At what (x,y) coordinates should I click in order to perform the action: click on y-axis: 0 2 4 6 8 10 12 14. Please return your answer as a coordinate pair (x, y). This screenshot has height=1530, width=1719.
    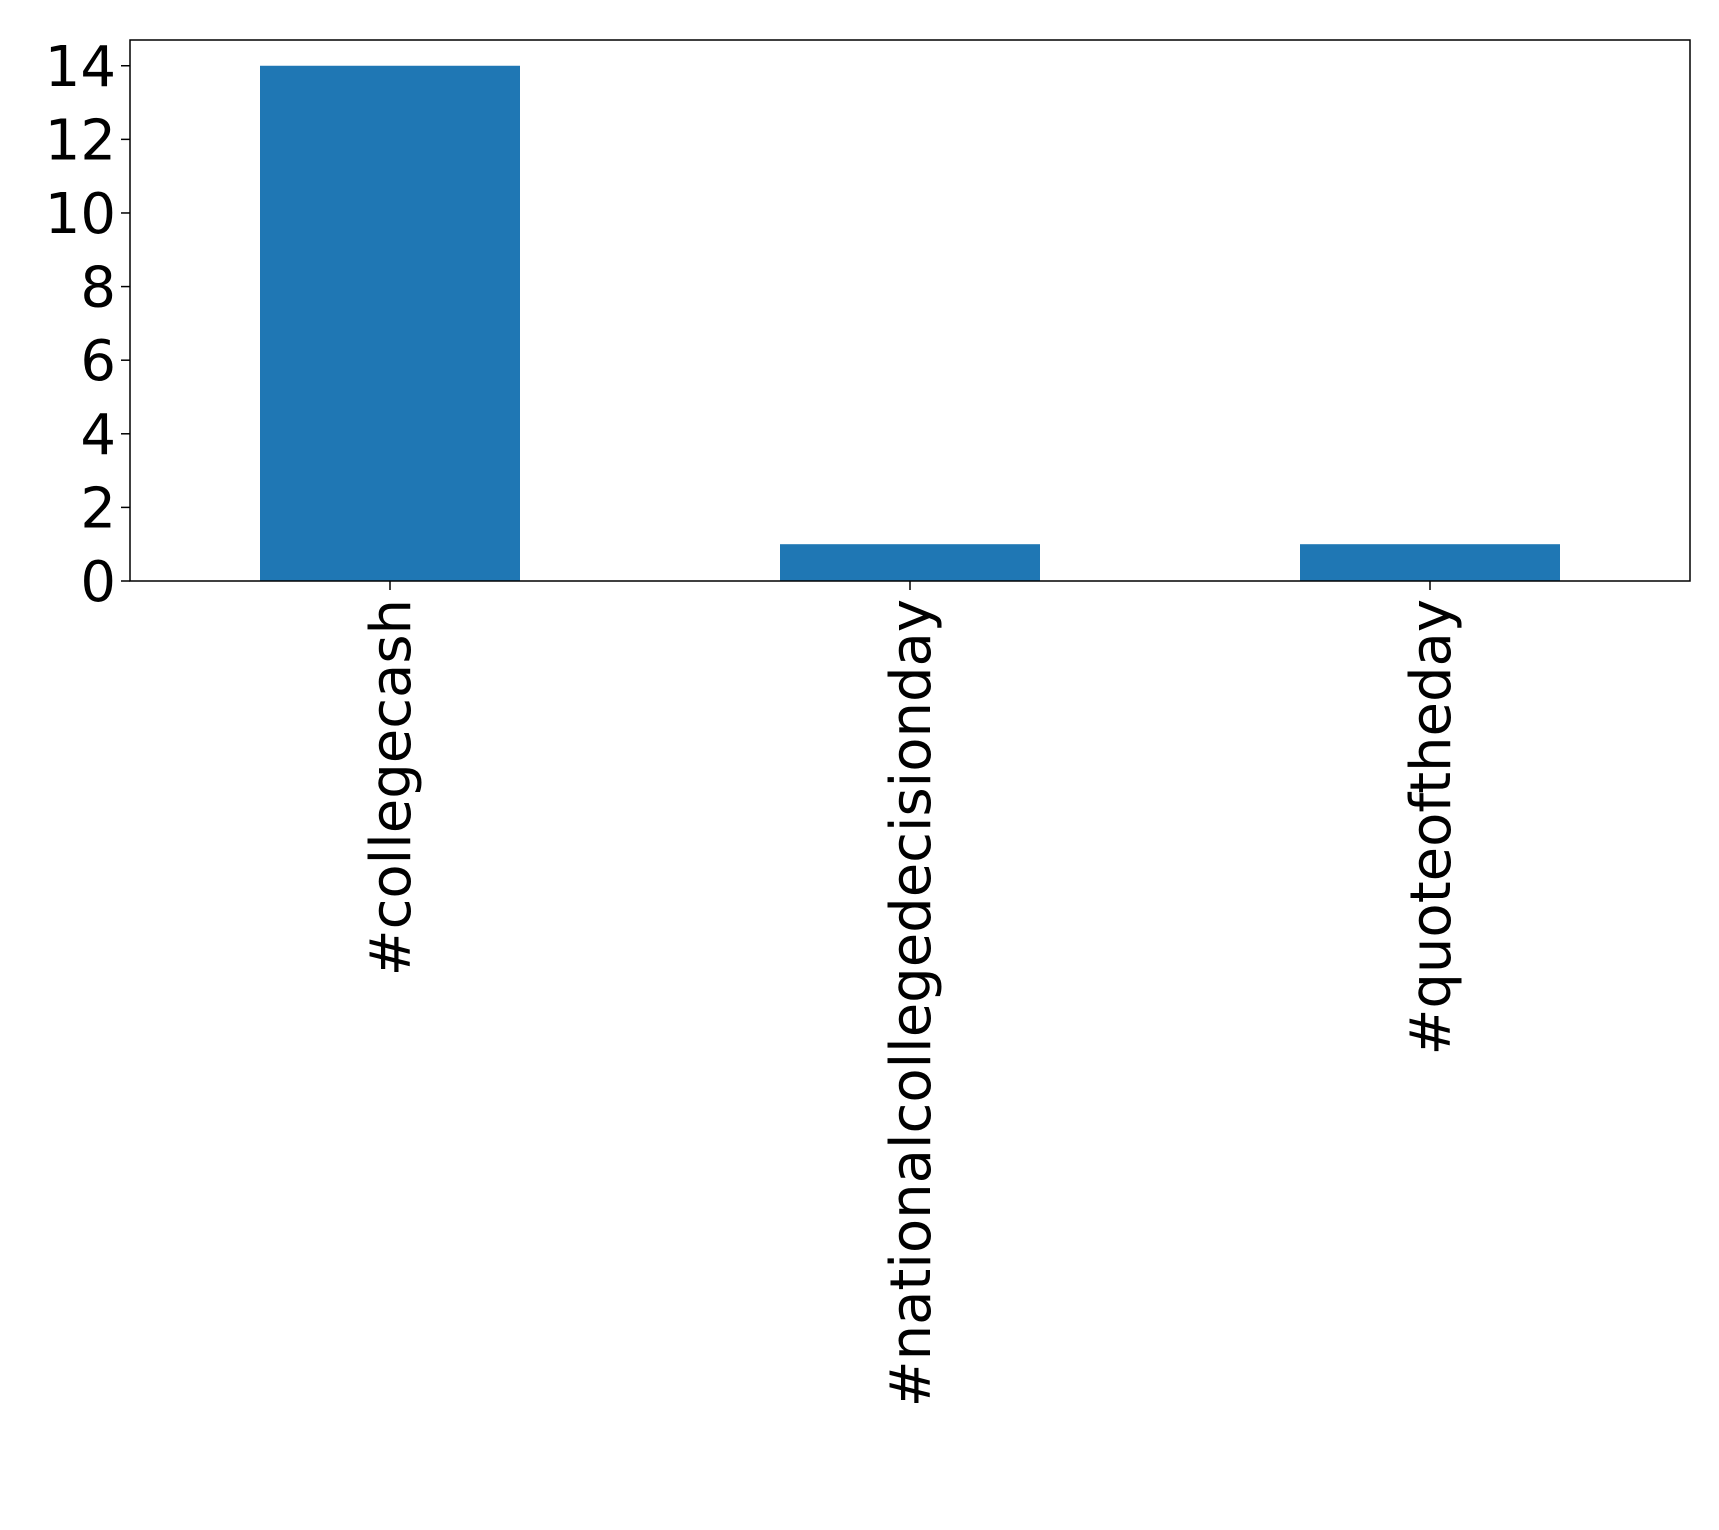
    Looking at the image, I should click on (87, 325).